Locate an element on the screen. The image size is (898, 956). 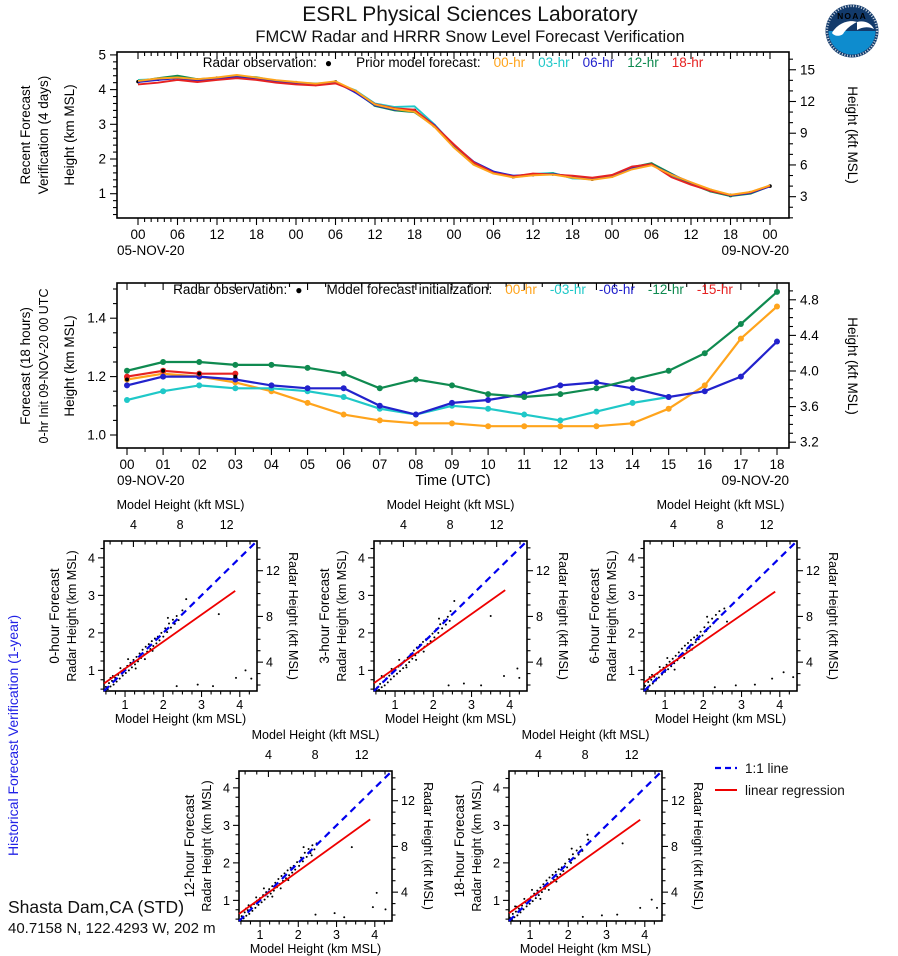
legend-item: 00-hr is located at coordinates (521, 289).